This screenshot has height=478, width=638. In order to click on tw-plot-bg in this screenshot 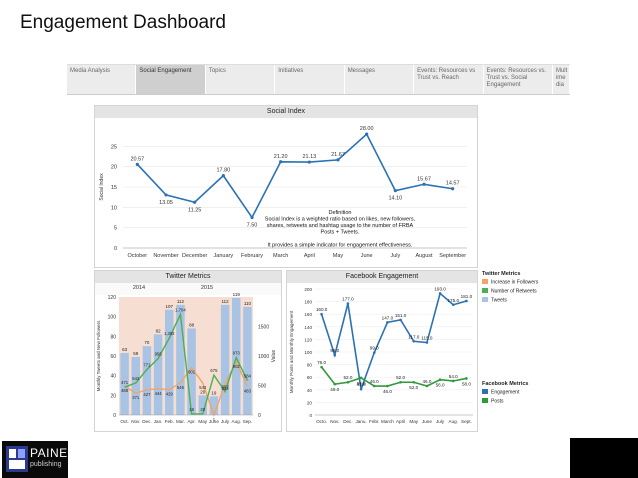, I will do `click(186, 356)`.